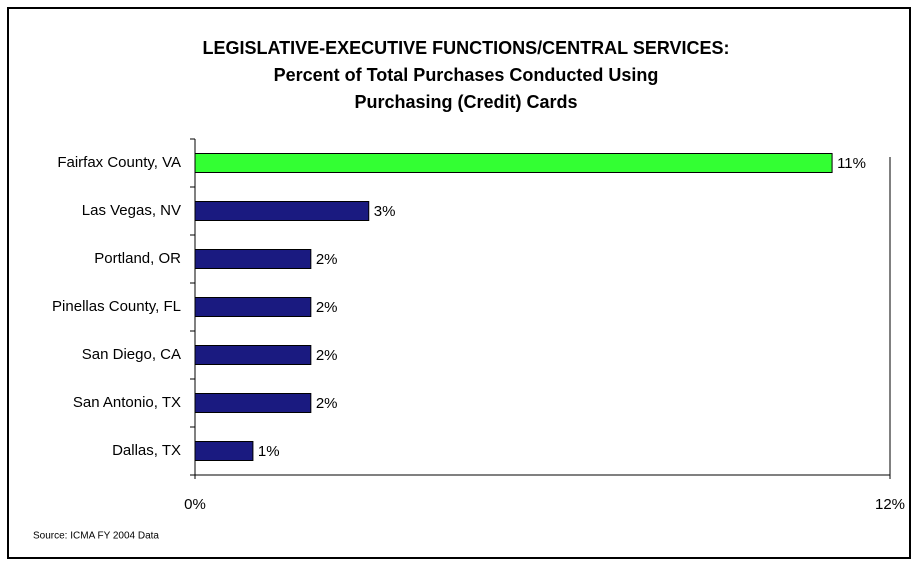 Image resolution: width=917 pixels, height=567 pixels. Describe the element at coordinates (131, 354) in the screenshot. I see `y-tick-label: San Diego, CA` at that location.